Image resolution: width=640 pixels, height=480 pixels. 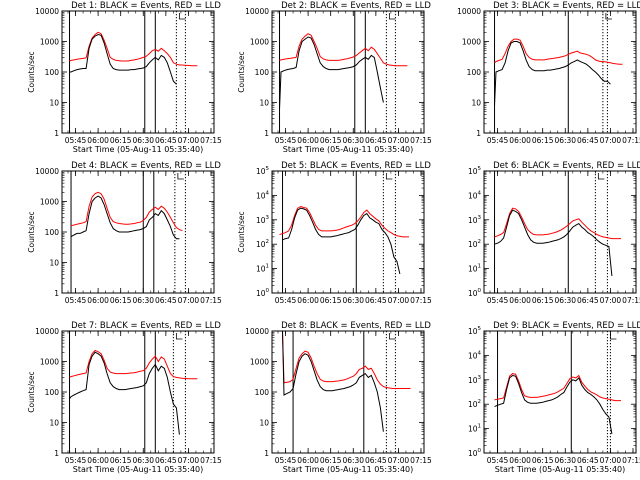 What do you see at coordinates (146, 6) in the screenshot?
I see `panel-title: Det 1: BLACK = Events, RED = LLD` at bounding box center [146, 6].